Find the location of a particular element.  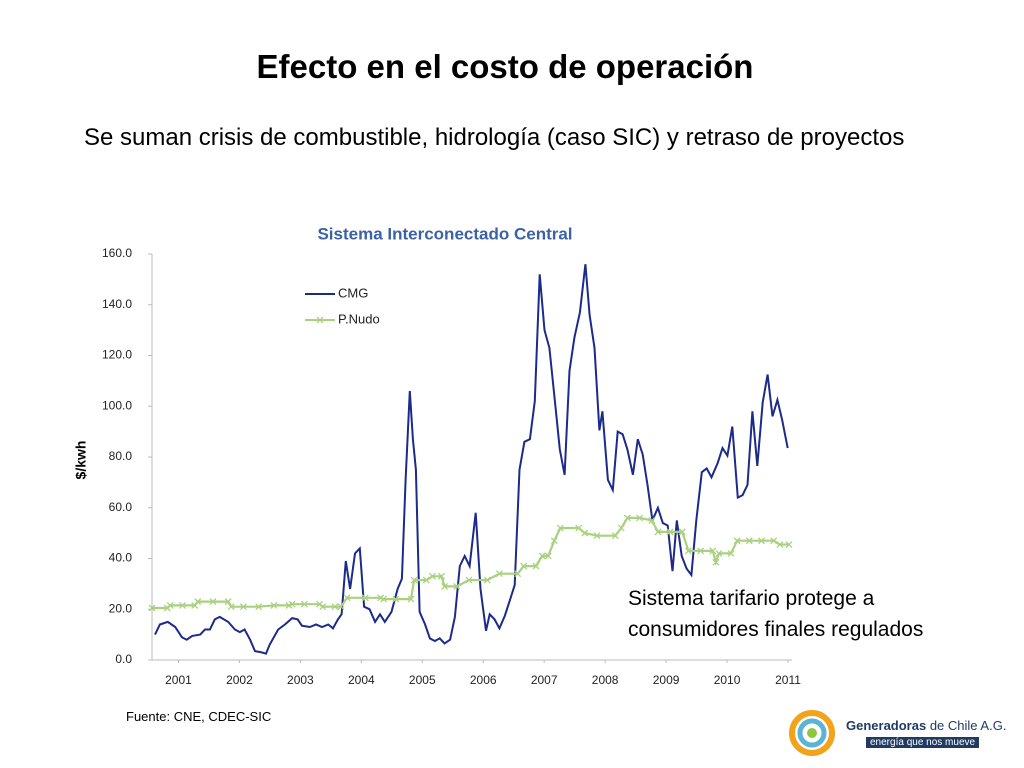

x-tick-label: 2004 is located at coordinates (361, 680).